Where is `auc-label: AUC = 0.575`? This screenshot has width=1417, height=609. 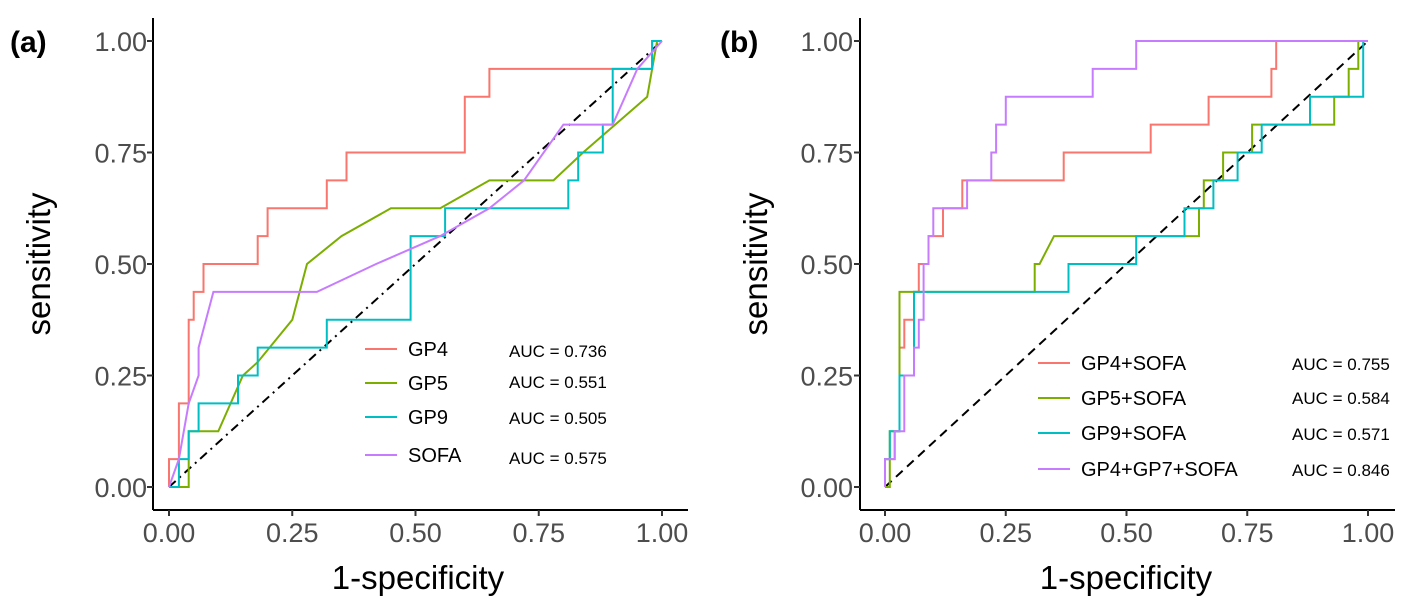
auc-label: AUC = 0.575 is located at coordinates (558, 458).